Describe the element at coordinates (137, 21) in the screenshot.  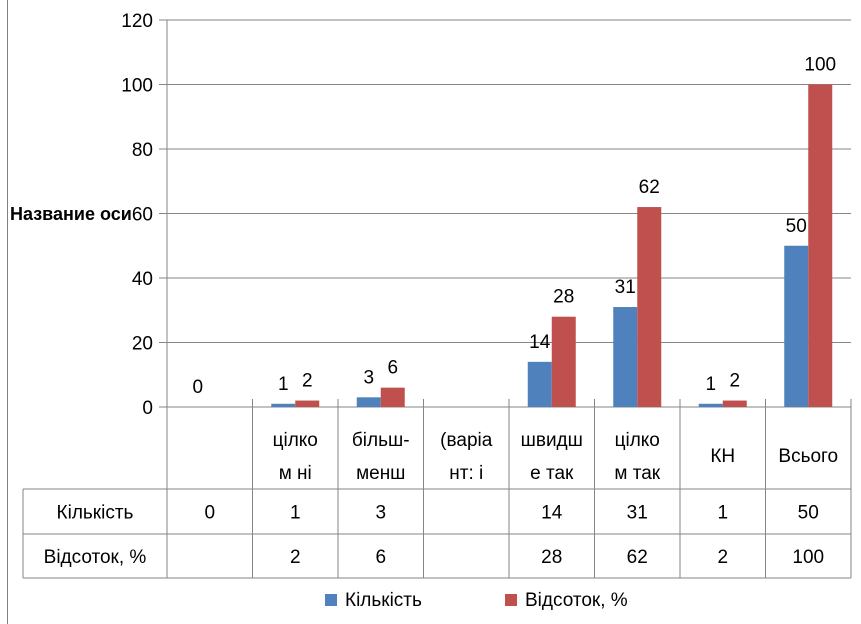
I see `y-tick-label: 120` at that location.